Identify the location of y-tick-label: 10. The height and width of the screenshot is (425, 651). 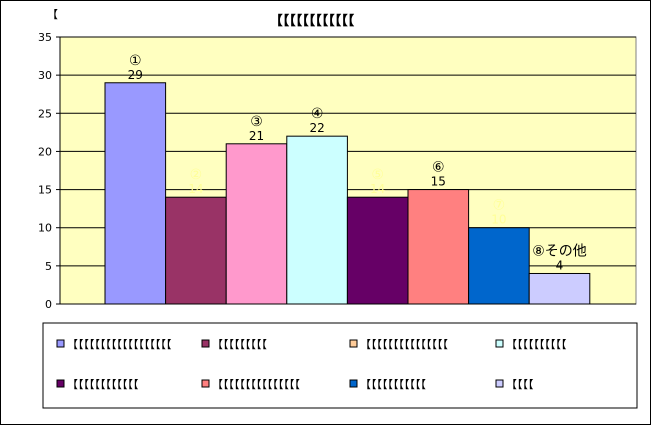
(45, 228).